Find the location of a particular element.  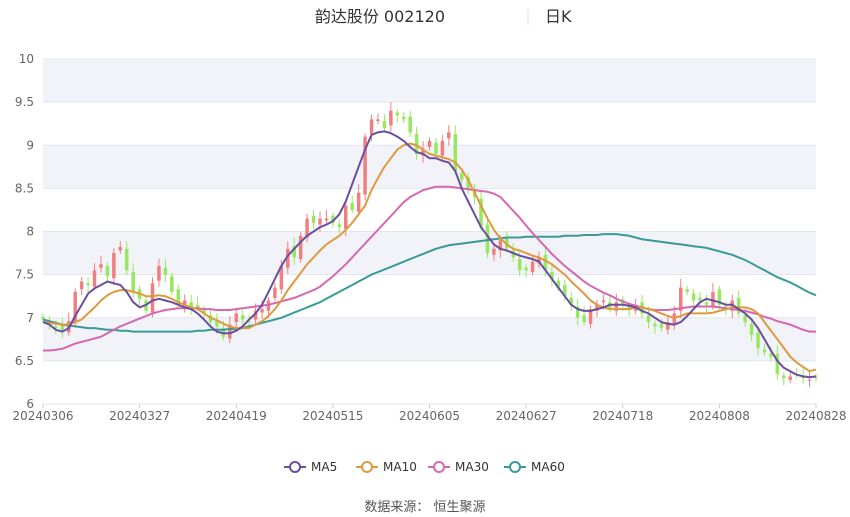

legend-label: MA30 is located at coordinates (472, 467).